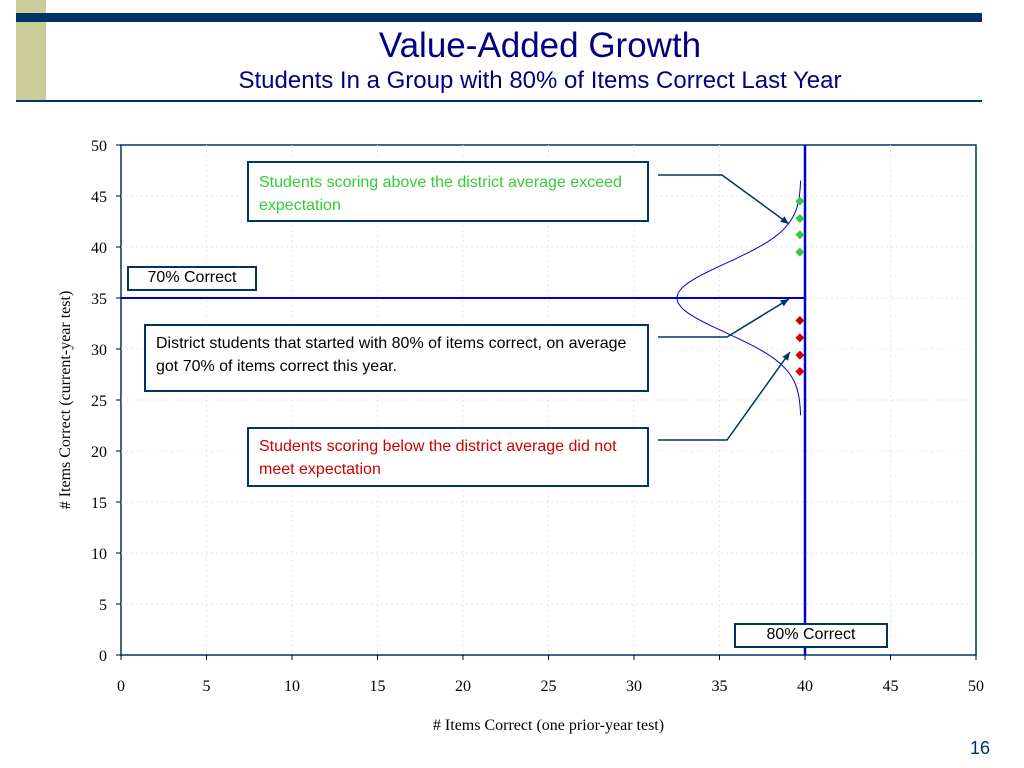 The height and width of the screenshot is (768, 1024). Describe the element at coordinates (724, 199) in the screenshot. I see `arrow-above` at that location.